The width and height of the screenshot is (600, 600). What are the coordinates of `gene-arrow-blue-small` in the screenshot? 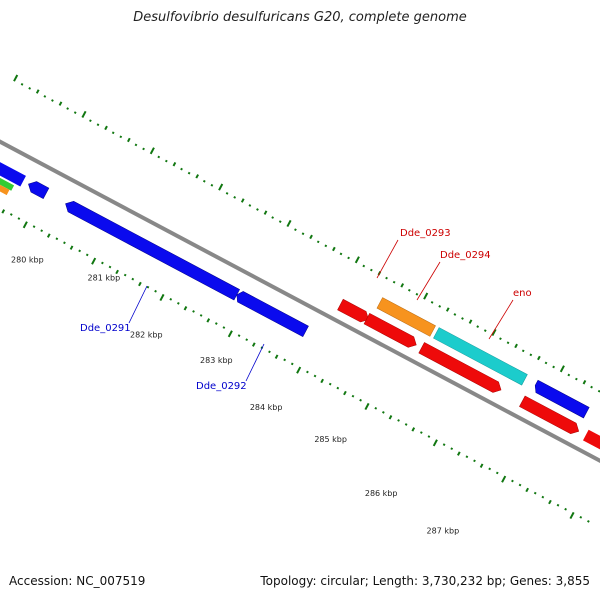 It's located at (38, 189).